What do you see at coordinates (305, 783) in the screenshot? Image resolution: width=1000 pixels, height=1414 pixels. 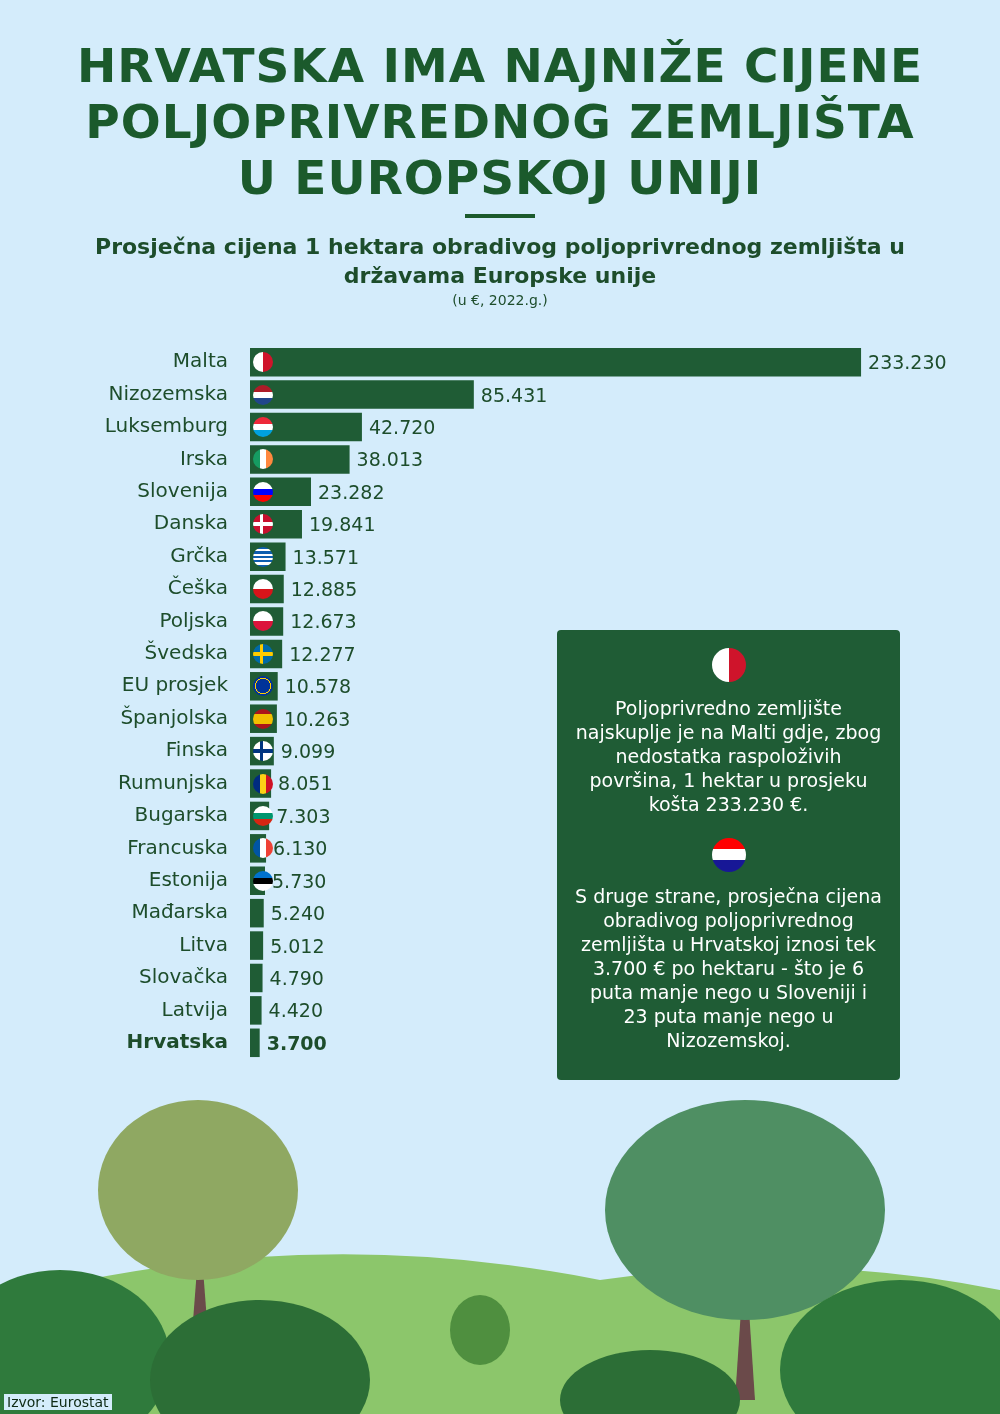 I see `data-label: 8.051` at bounding box center [305, 783].